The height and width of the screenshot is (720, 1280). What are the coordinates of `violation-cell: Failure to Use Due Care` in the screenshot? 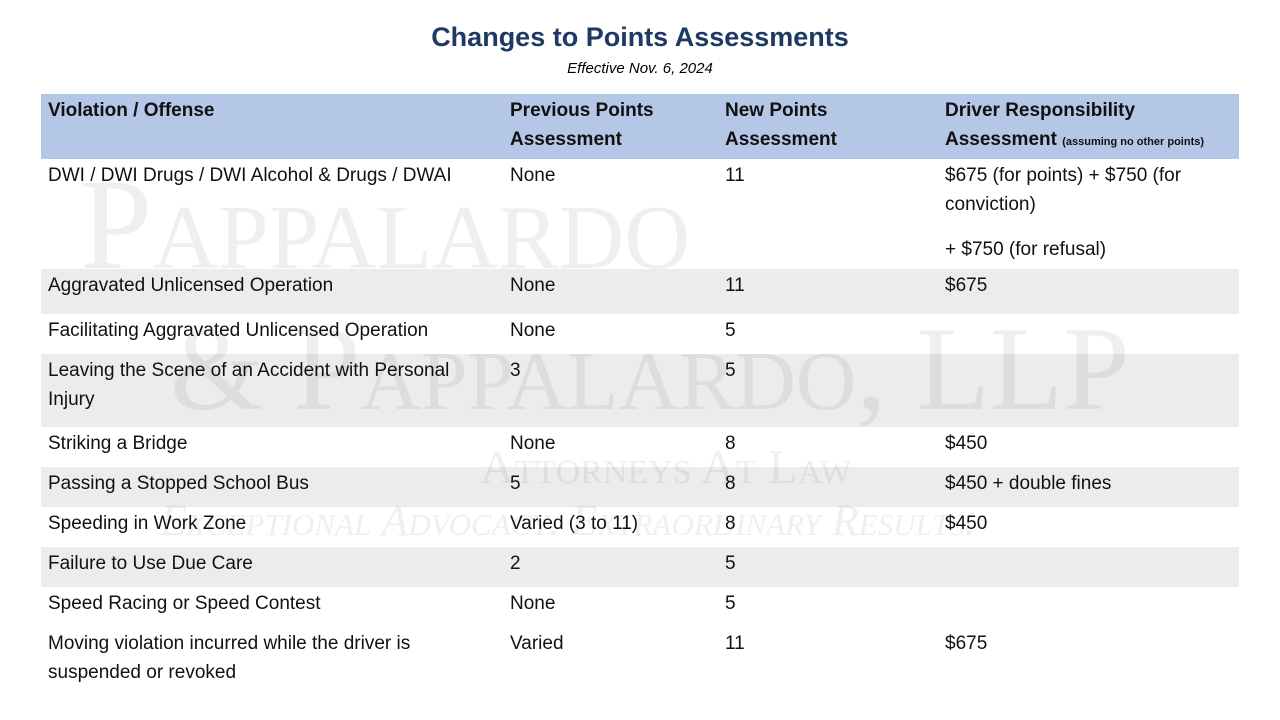 It's located at (272, 567).